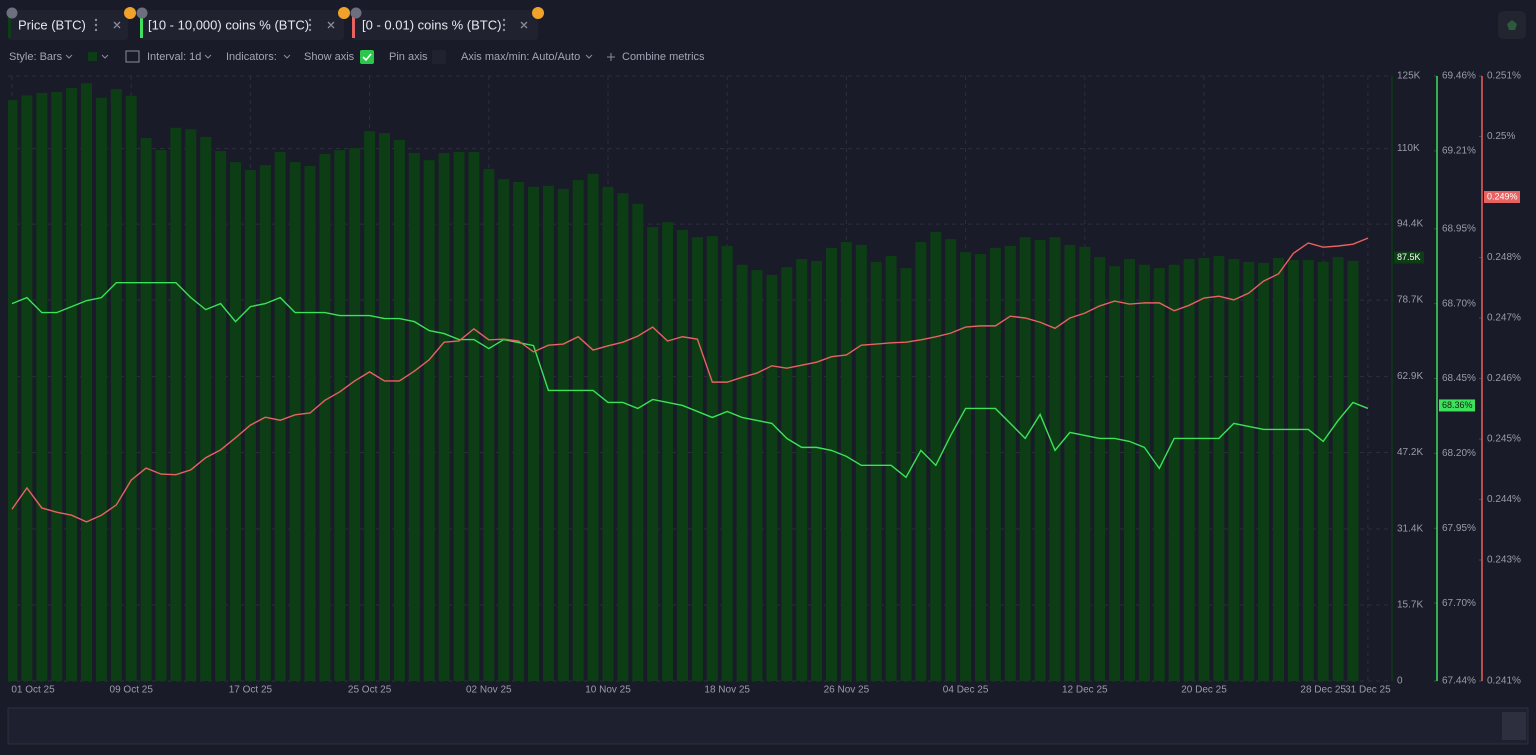  I want to click on y-tick-label: 94.4K, so click(1410, 224).